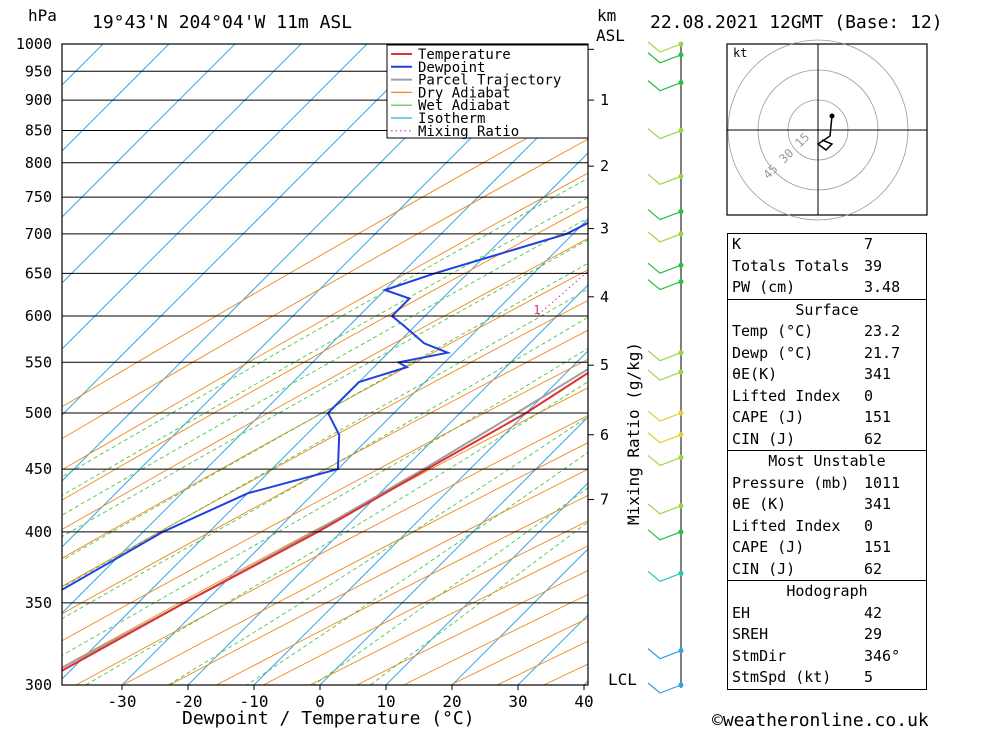  What do you see at coordinates (489, 81) in the screenshot?
I see `legend-entry: Parcel Trajectory` at bounding box center [489, 81].